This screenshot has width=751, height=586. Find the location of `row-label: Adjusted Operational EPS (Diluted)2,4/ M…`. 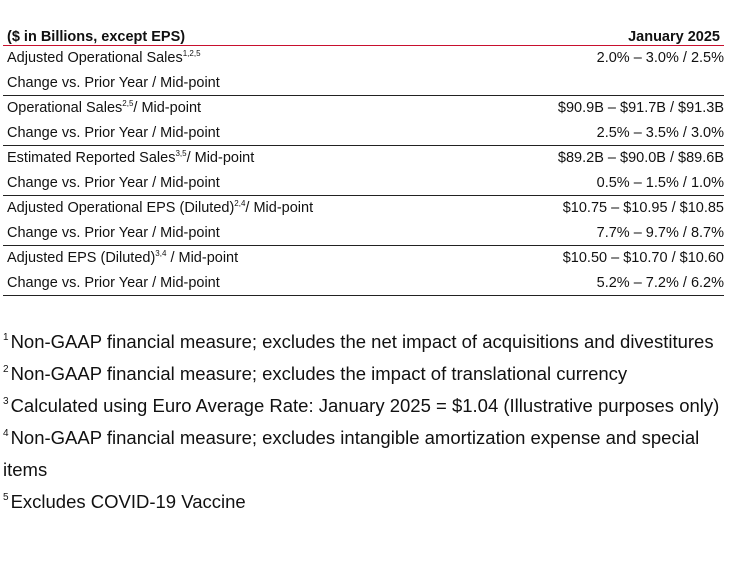

row-label: Adjusted Operational EPS (Diluted)2,4/ M… is located at coordinates (160, 208).